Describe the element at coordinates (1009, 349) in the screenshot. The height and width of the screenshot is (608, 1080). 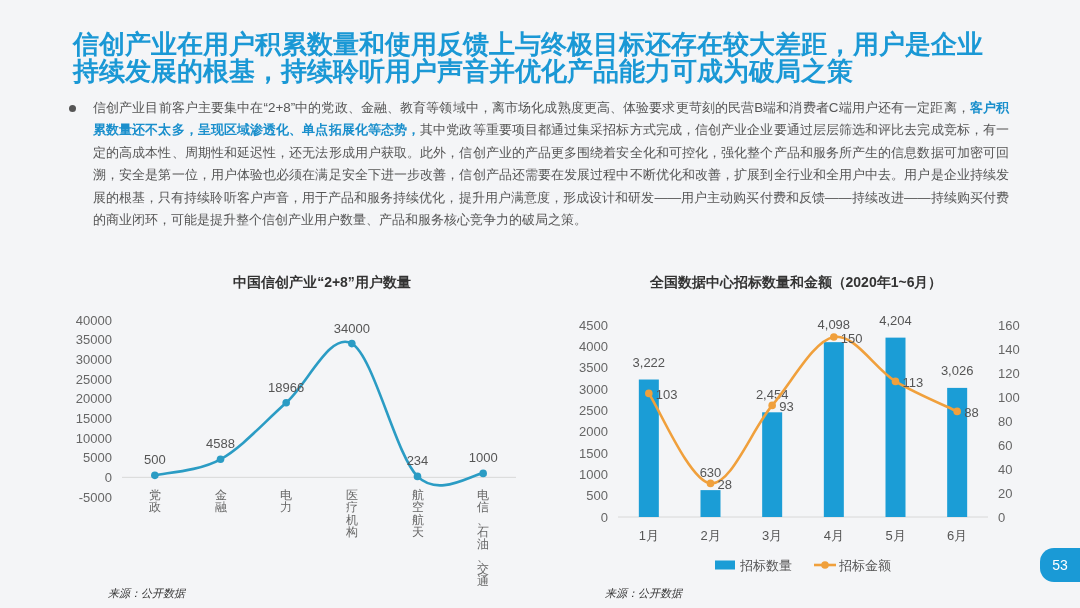
I see `y2-tick-label: 140` at that location.